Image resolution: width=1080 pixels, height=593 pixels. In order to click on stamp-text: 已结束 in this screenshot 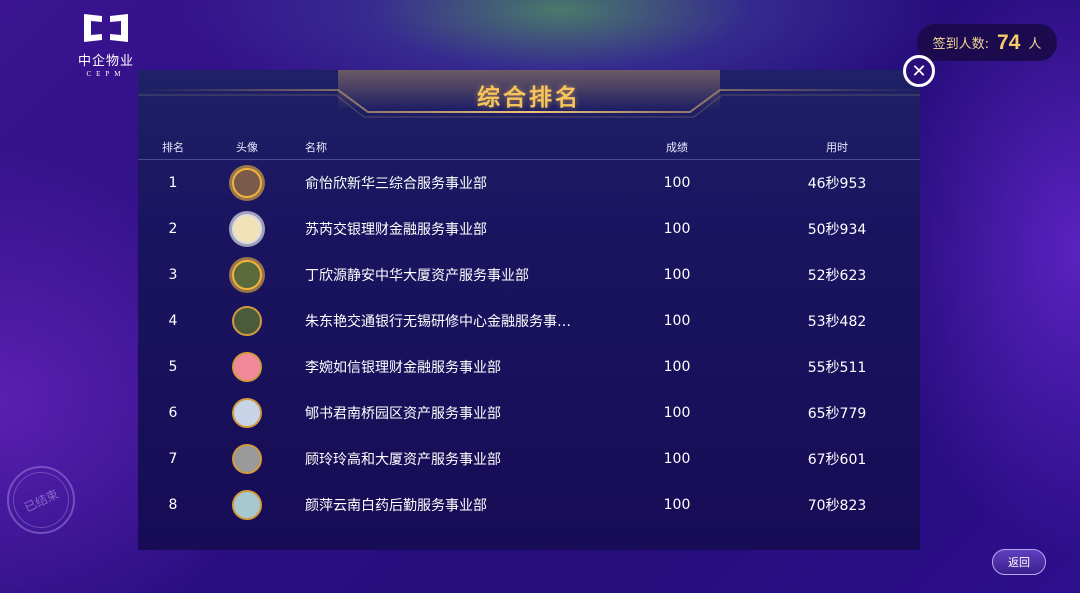, I will do `click(41, 500)`.